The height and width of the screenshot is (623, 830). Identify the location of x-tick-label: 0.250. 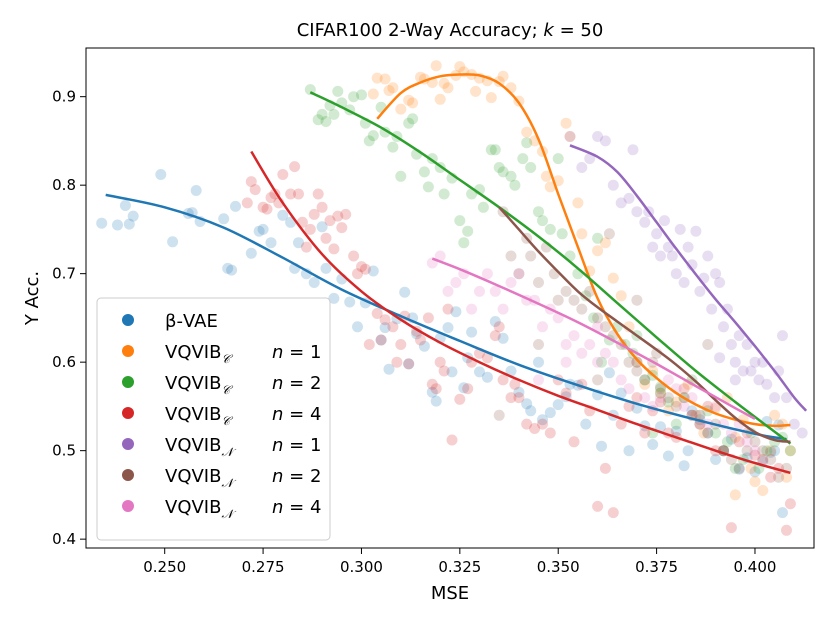
(164, 567).